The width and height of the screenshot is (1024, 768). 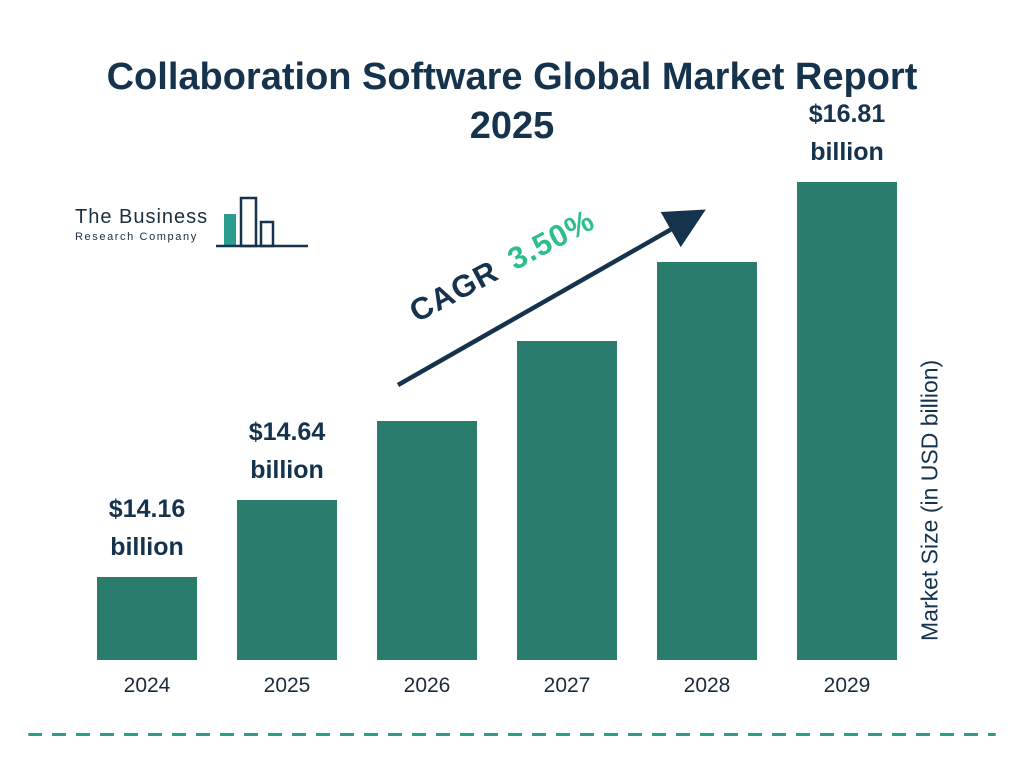 I want to click on bar-column-2025: $14.64 billion 2025, so click(x=287, y=557).